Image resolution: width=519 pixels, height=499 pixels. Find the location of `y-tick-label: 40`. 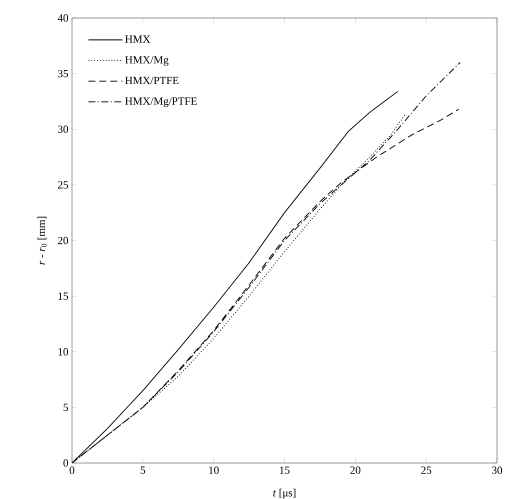

y-tick-label: 40 is located at coordinates (63, 18).